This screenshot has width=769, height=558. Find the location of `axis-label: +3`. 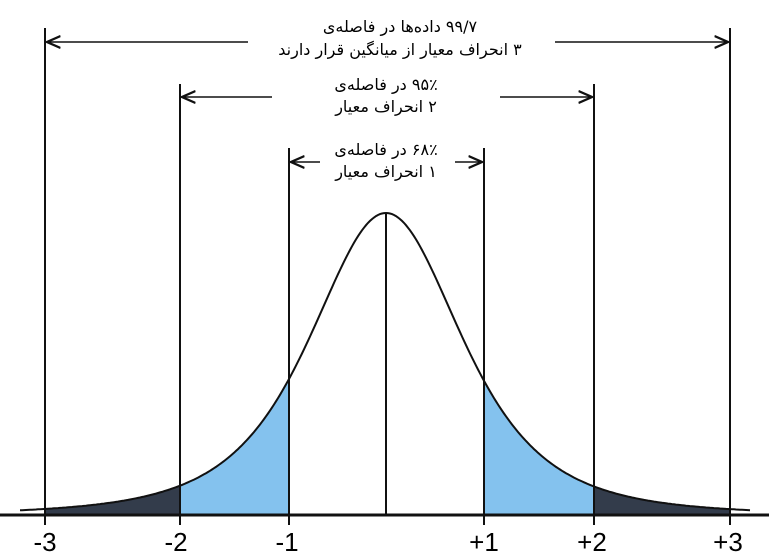

axis-label: +3 is located at coordinates (728, 542).